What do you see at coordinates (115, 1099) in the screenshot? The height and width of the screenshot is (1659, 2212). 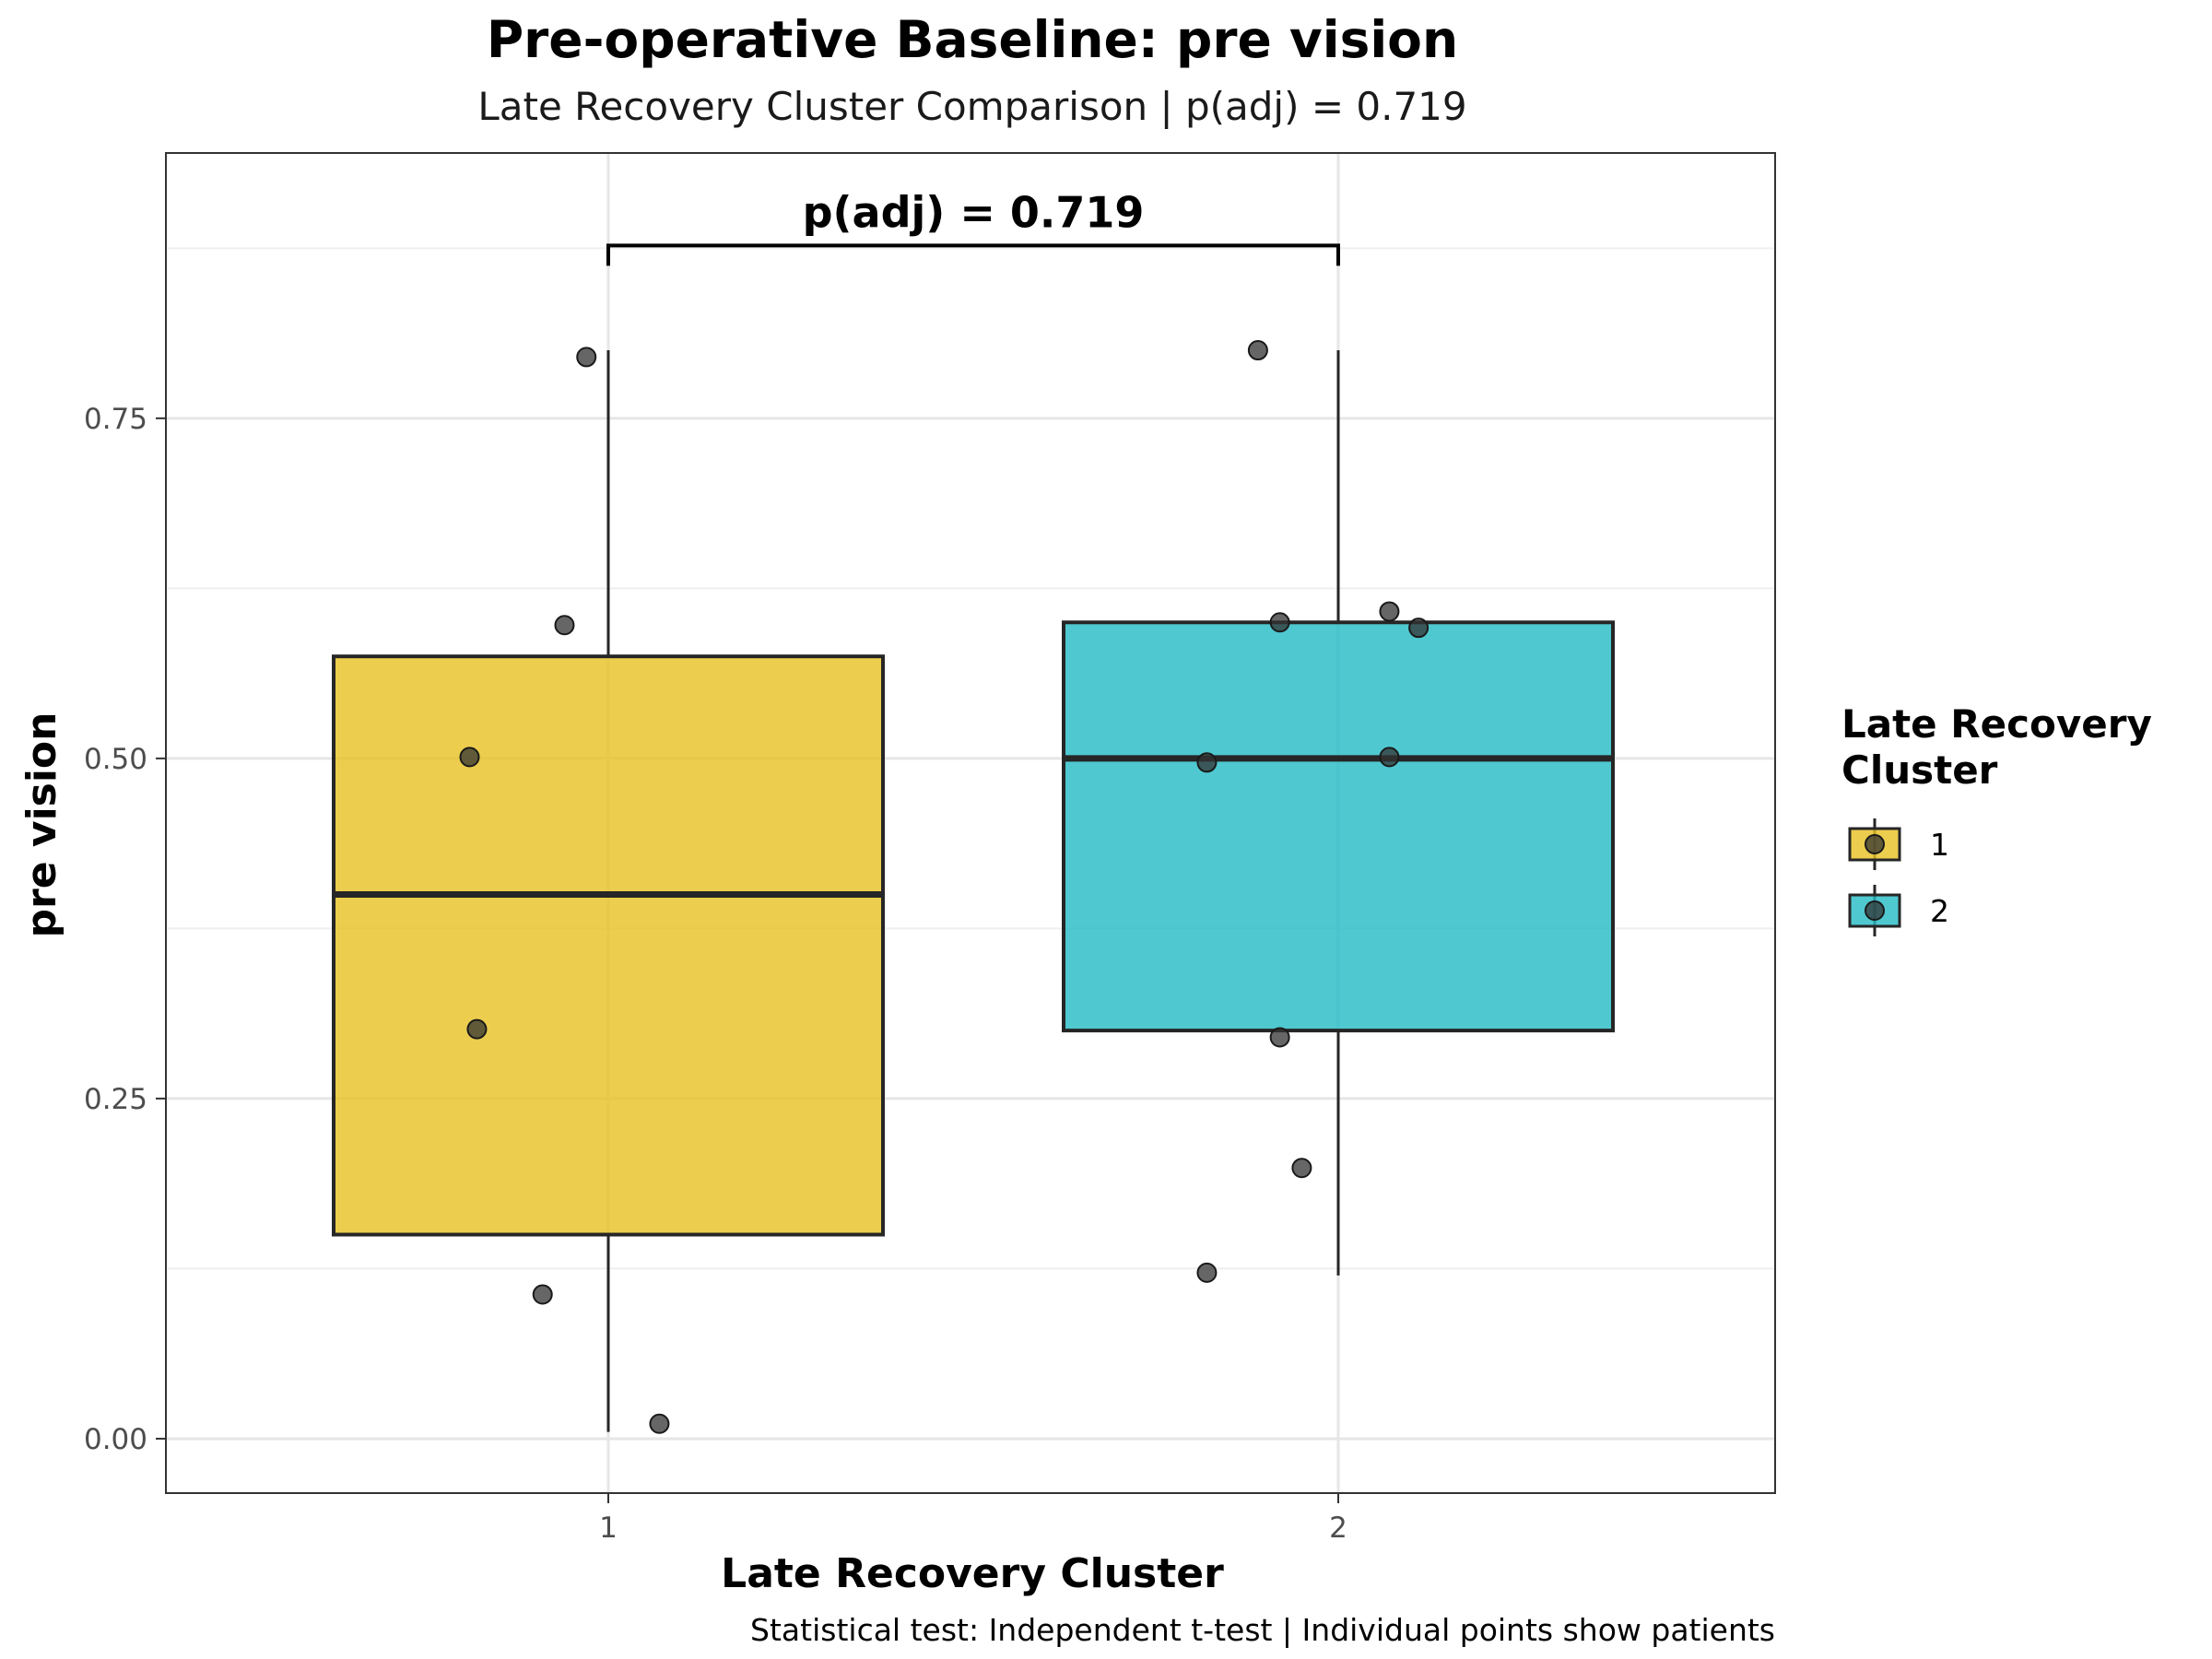 I see `y-tick-label: 0.25` at bounding box center [115, 1099].